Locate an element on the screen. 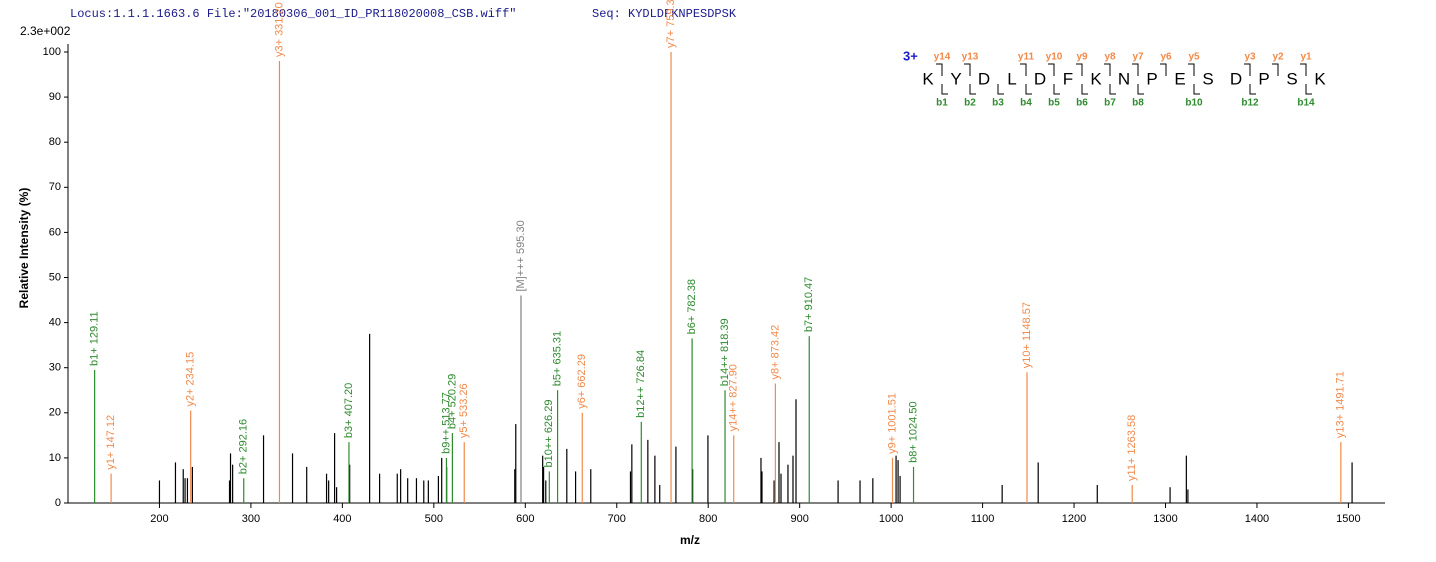 The width and height of the screenshot is (1436, 562). x-tick-label: 700 is located at coordinates (617, 519).